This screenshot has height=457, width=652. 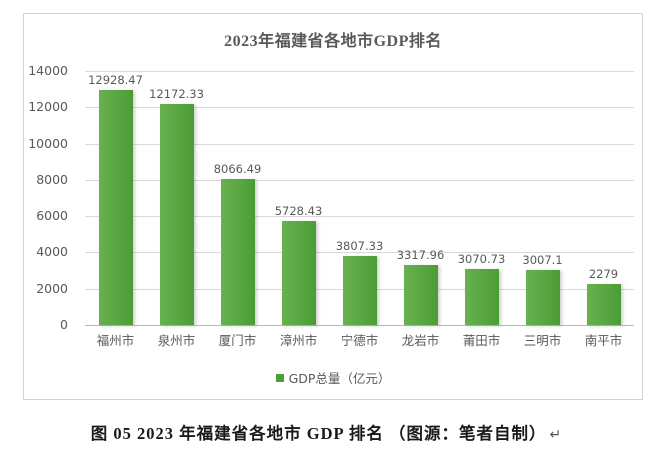 I want to click on y-axis-tick-label: 6000, so click(x=52, y=216).